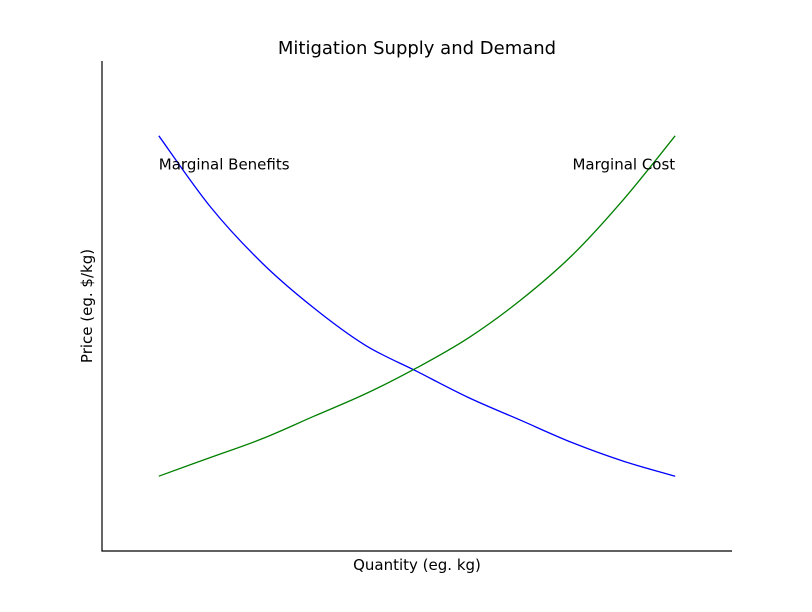 This screenshot has width=812, height=612. Describe the element at coordinates (417, 48) in the screenshot. I see `chart-title: Mitigation Supply and Demand` at that location.